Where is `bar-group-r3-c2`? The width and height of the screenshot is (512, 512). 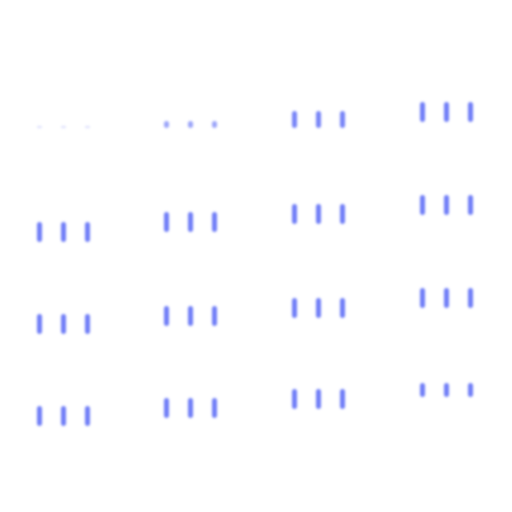 bar-group-r3-c2 is located at coordinates (194, 311).